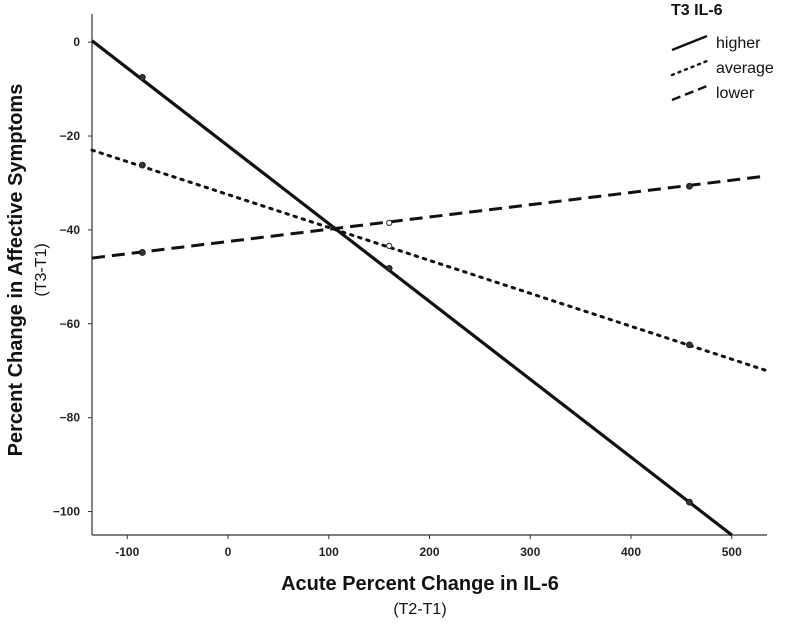 The height and width of the screenshot is (627, 789). What do you see at coordinates (732, 552) in the screenshot?
I see `x-tick-label: 500` at bounding box center [732, 552].